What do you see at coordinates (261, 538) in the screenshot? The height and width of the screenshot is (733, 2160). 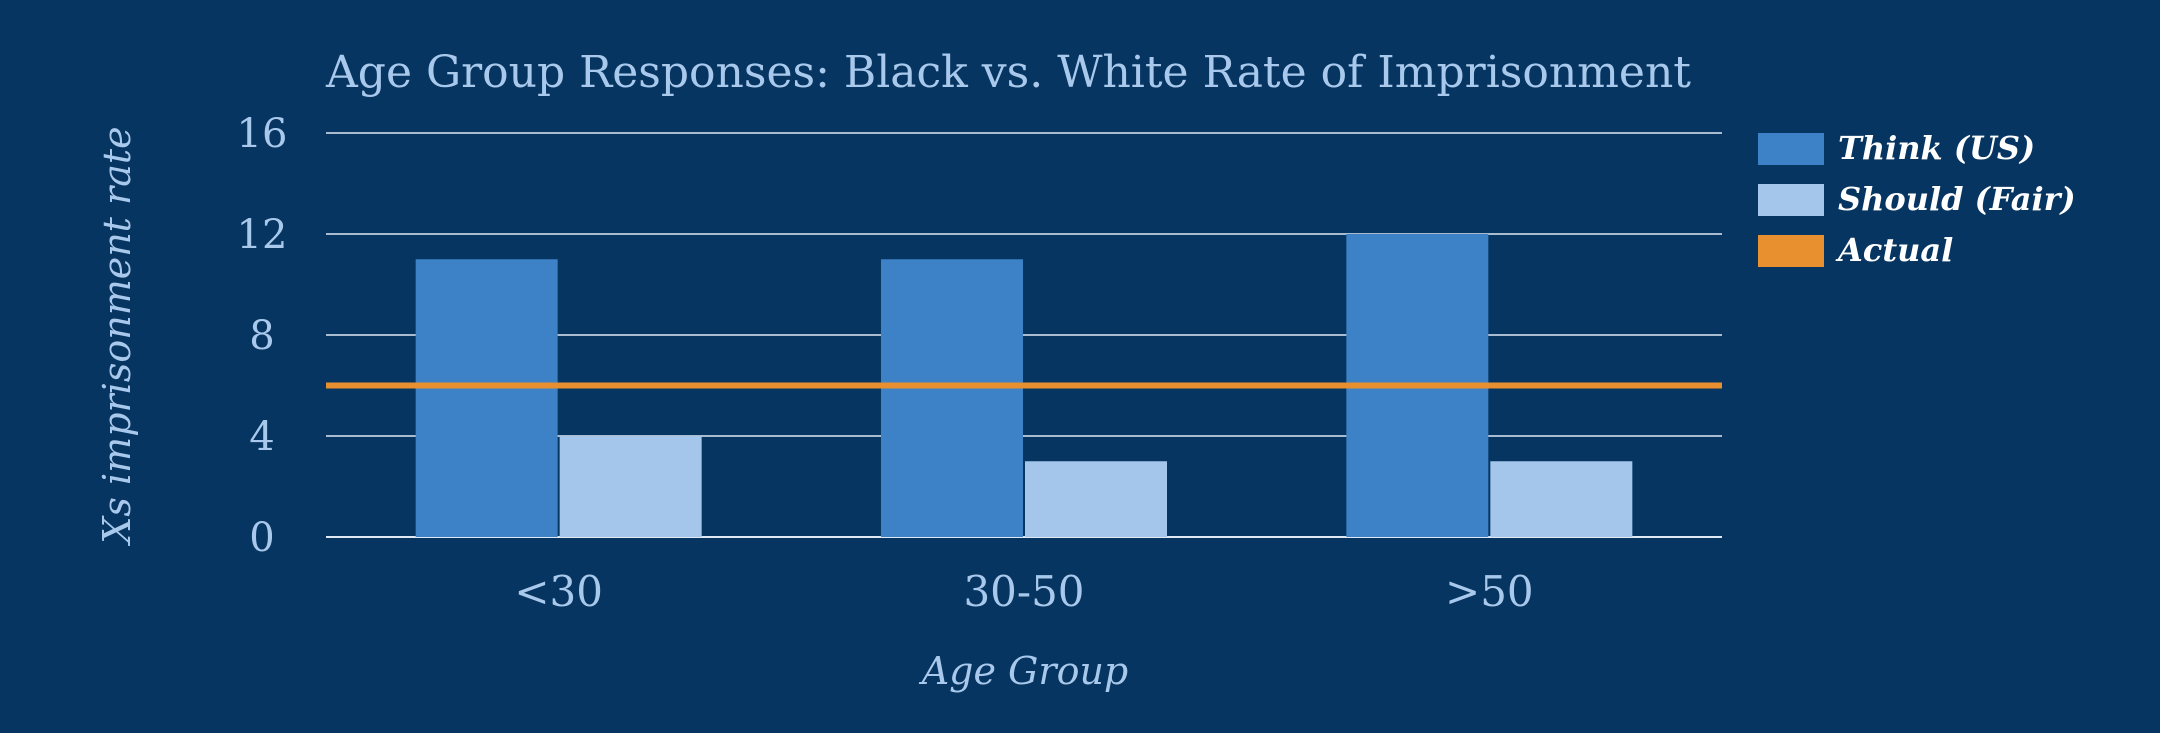 I see `y-tick-label: 0` at bounding box center [261, 538].